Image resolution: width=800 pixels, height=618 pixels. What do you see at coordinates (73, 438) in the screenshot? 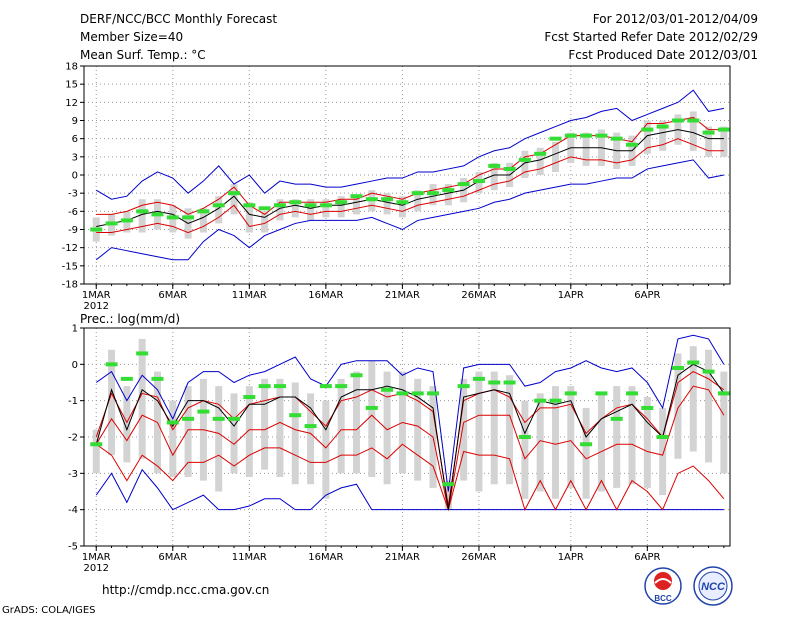
I see `precip-ytick-label: -2` at bounding box center [73, 438].